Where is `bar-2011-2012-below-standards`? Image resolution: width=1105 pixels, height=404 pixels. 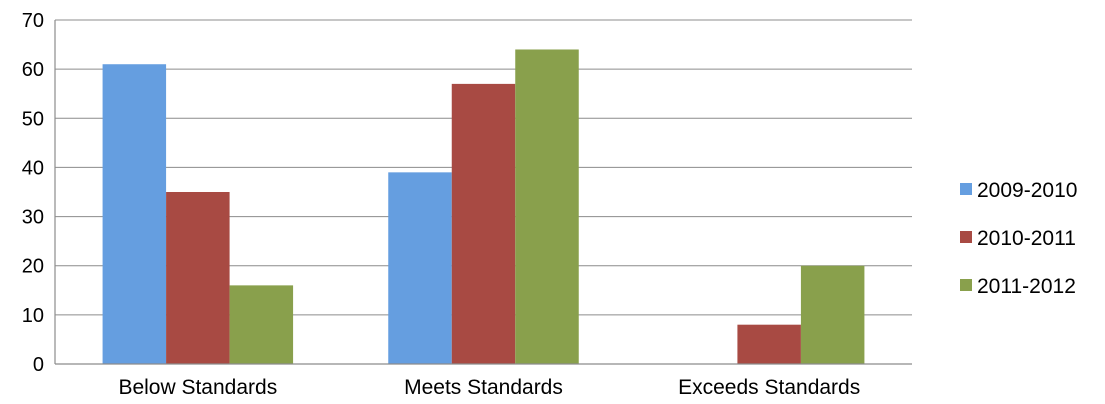 bar-2011-2012-below-standards is located at coordinates (261, 324).